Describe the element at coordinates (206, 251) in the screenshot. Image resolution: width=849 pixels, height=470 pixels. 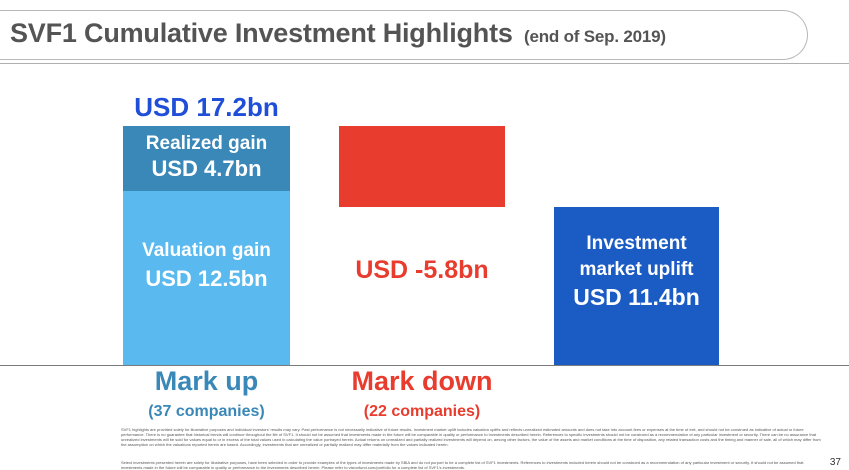
I see `valuation-gain-label: Valuation gain` at that location.